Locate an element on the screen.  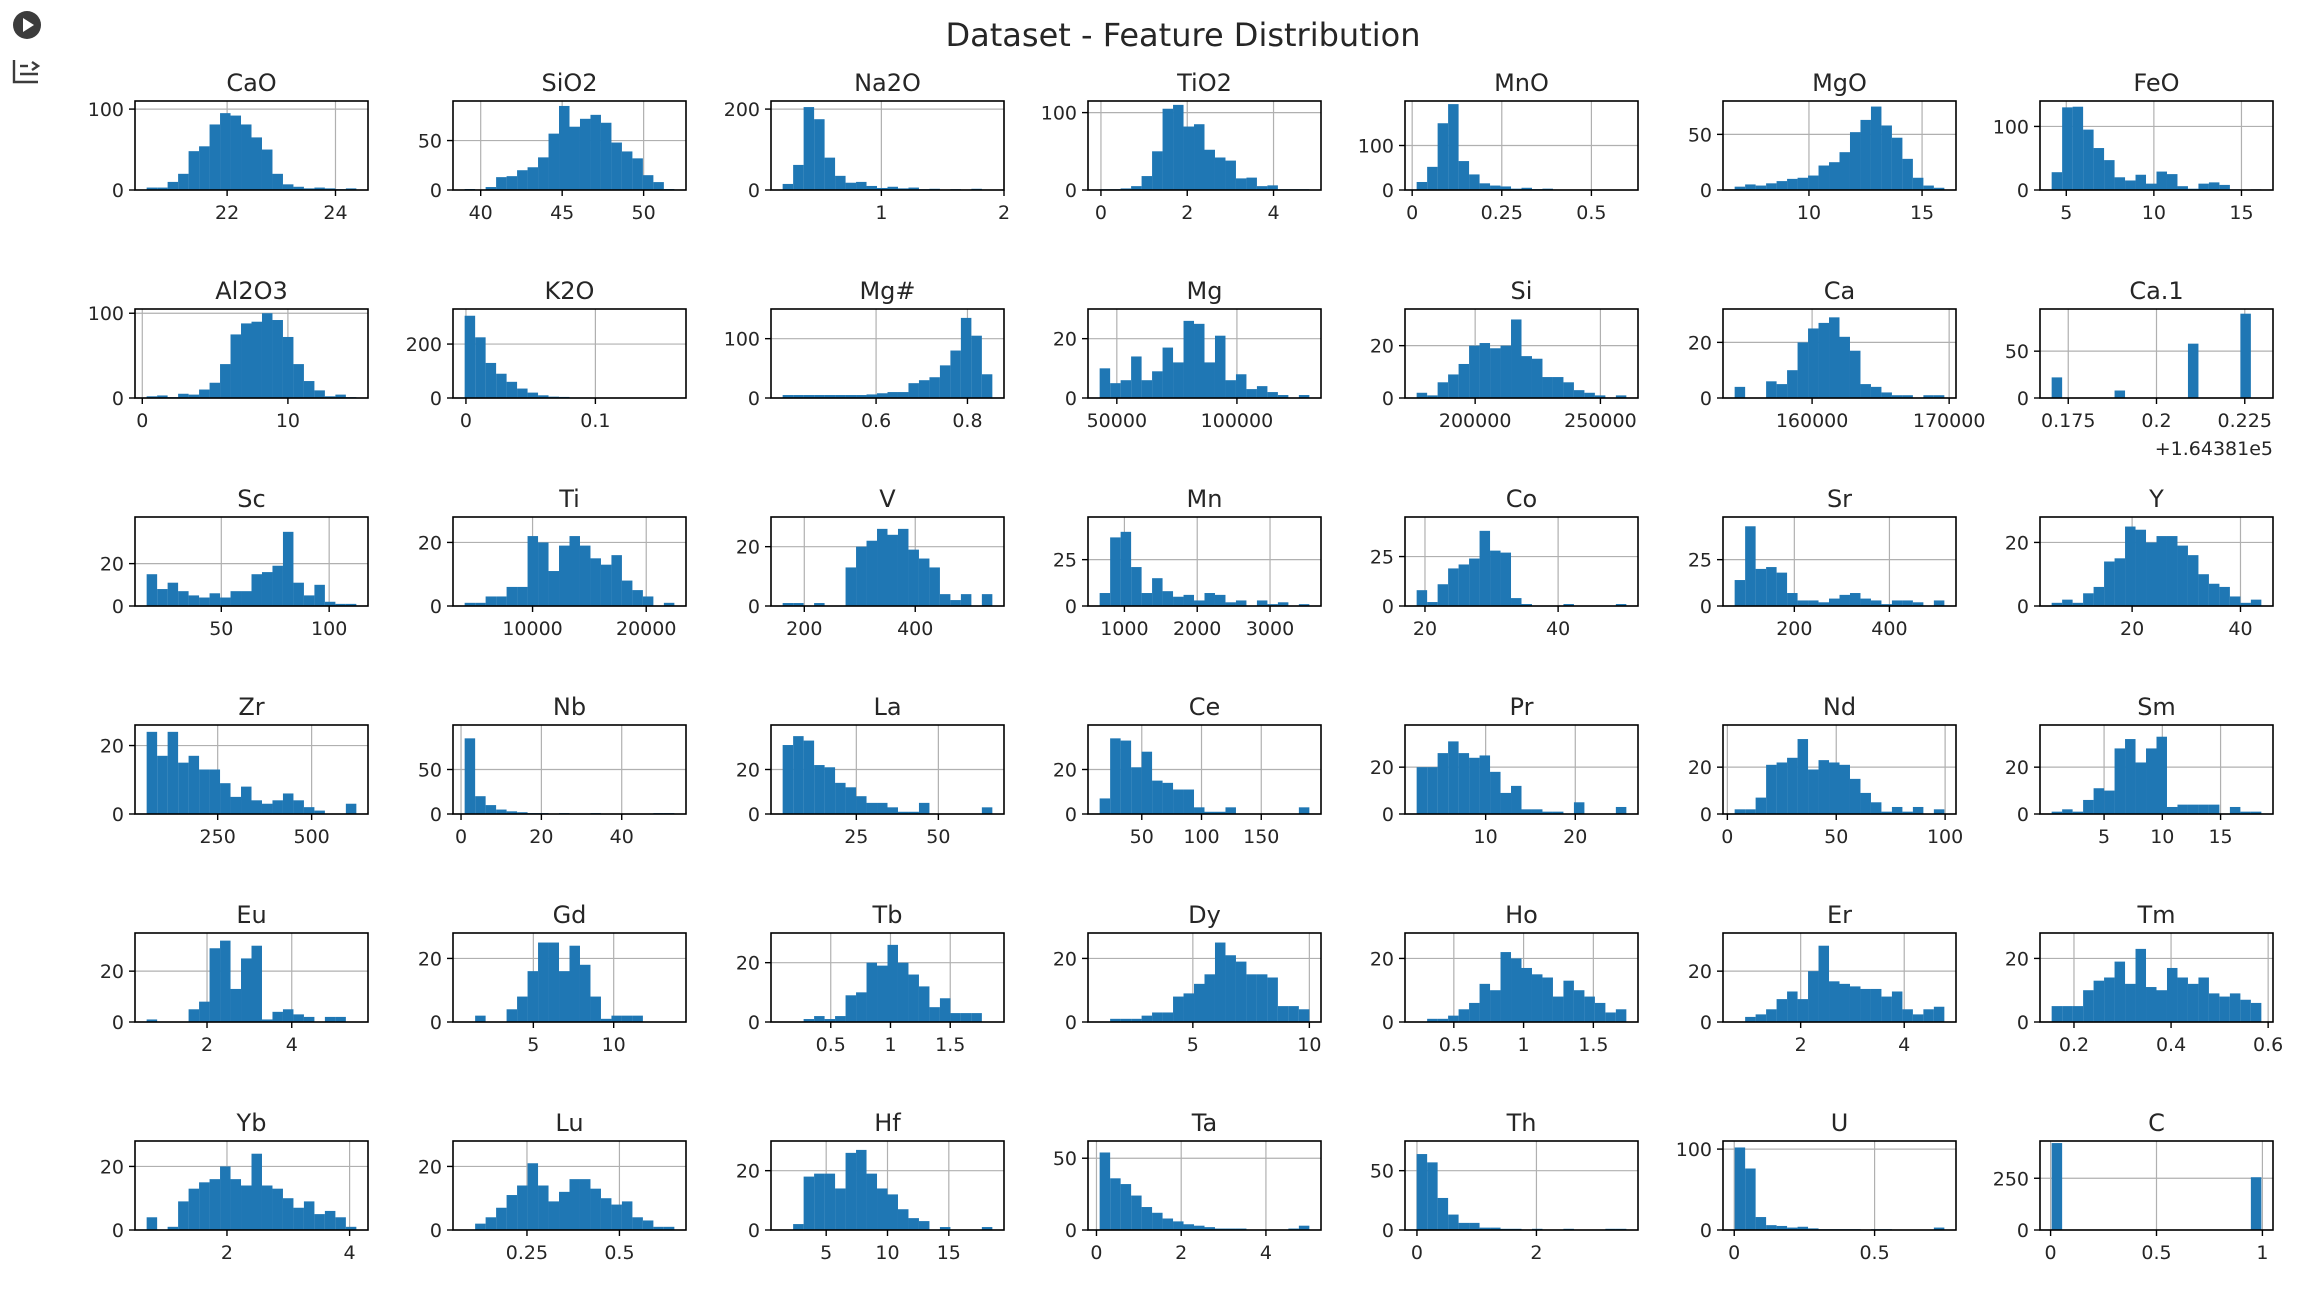
subplot-title: TiO2 is located at coordinates (1204, 83).